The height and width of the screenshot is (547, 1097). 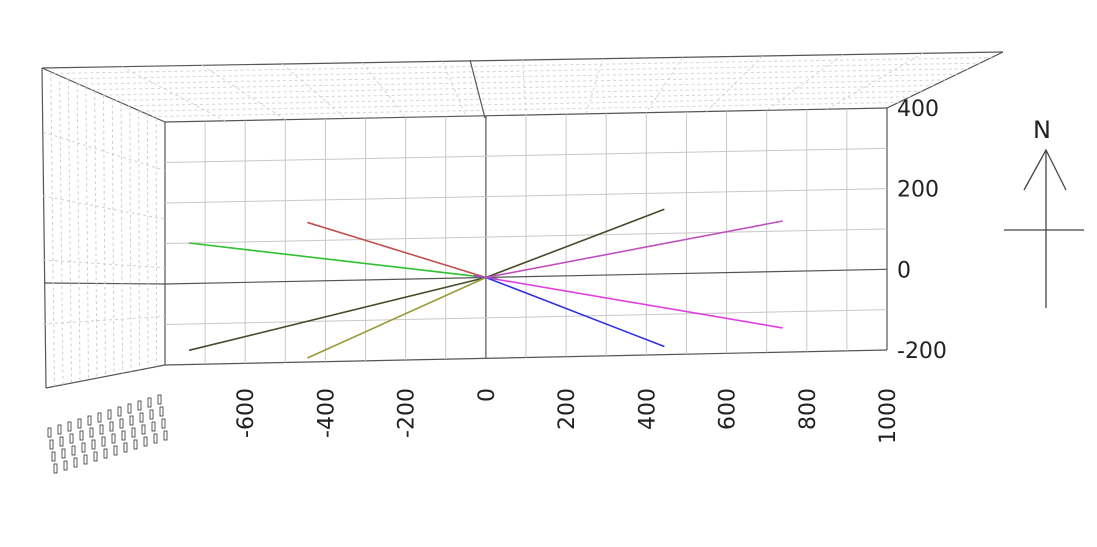 What do you see at coordinates (1044, 212) in the screenshot?
I see `north-arrow: N` at bounding box center [1044, 212].